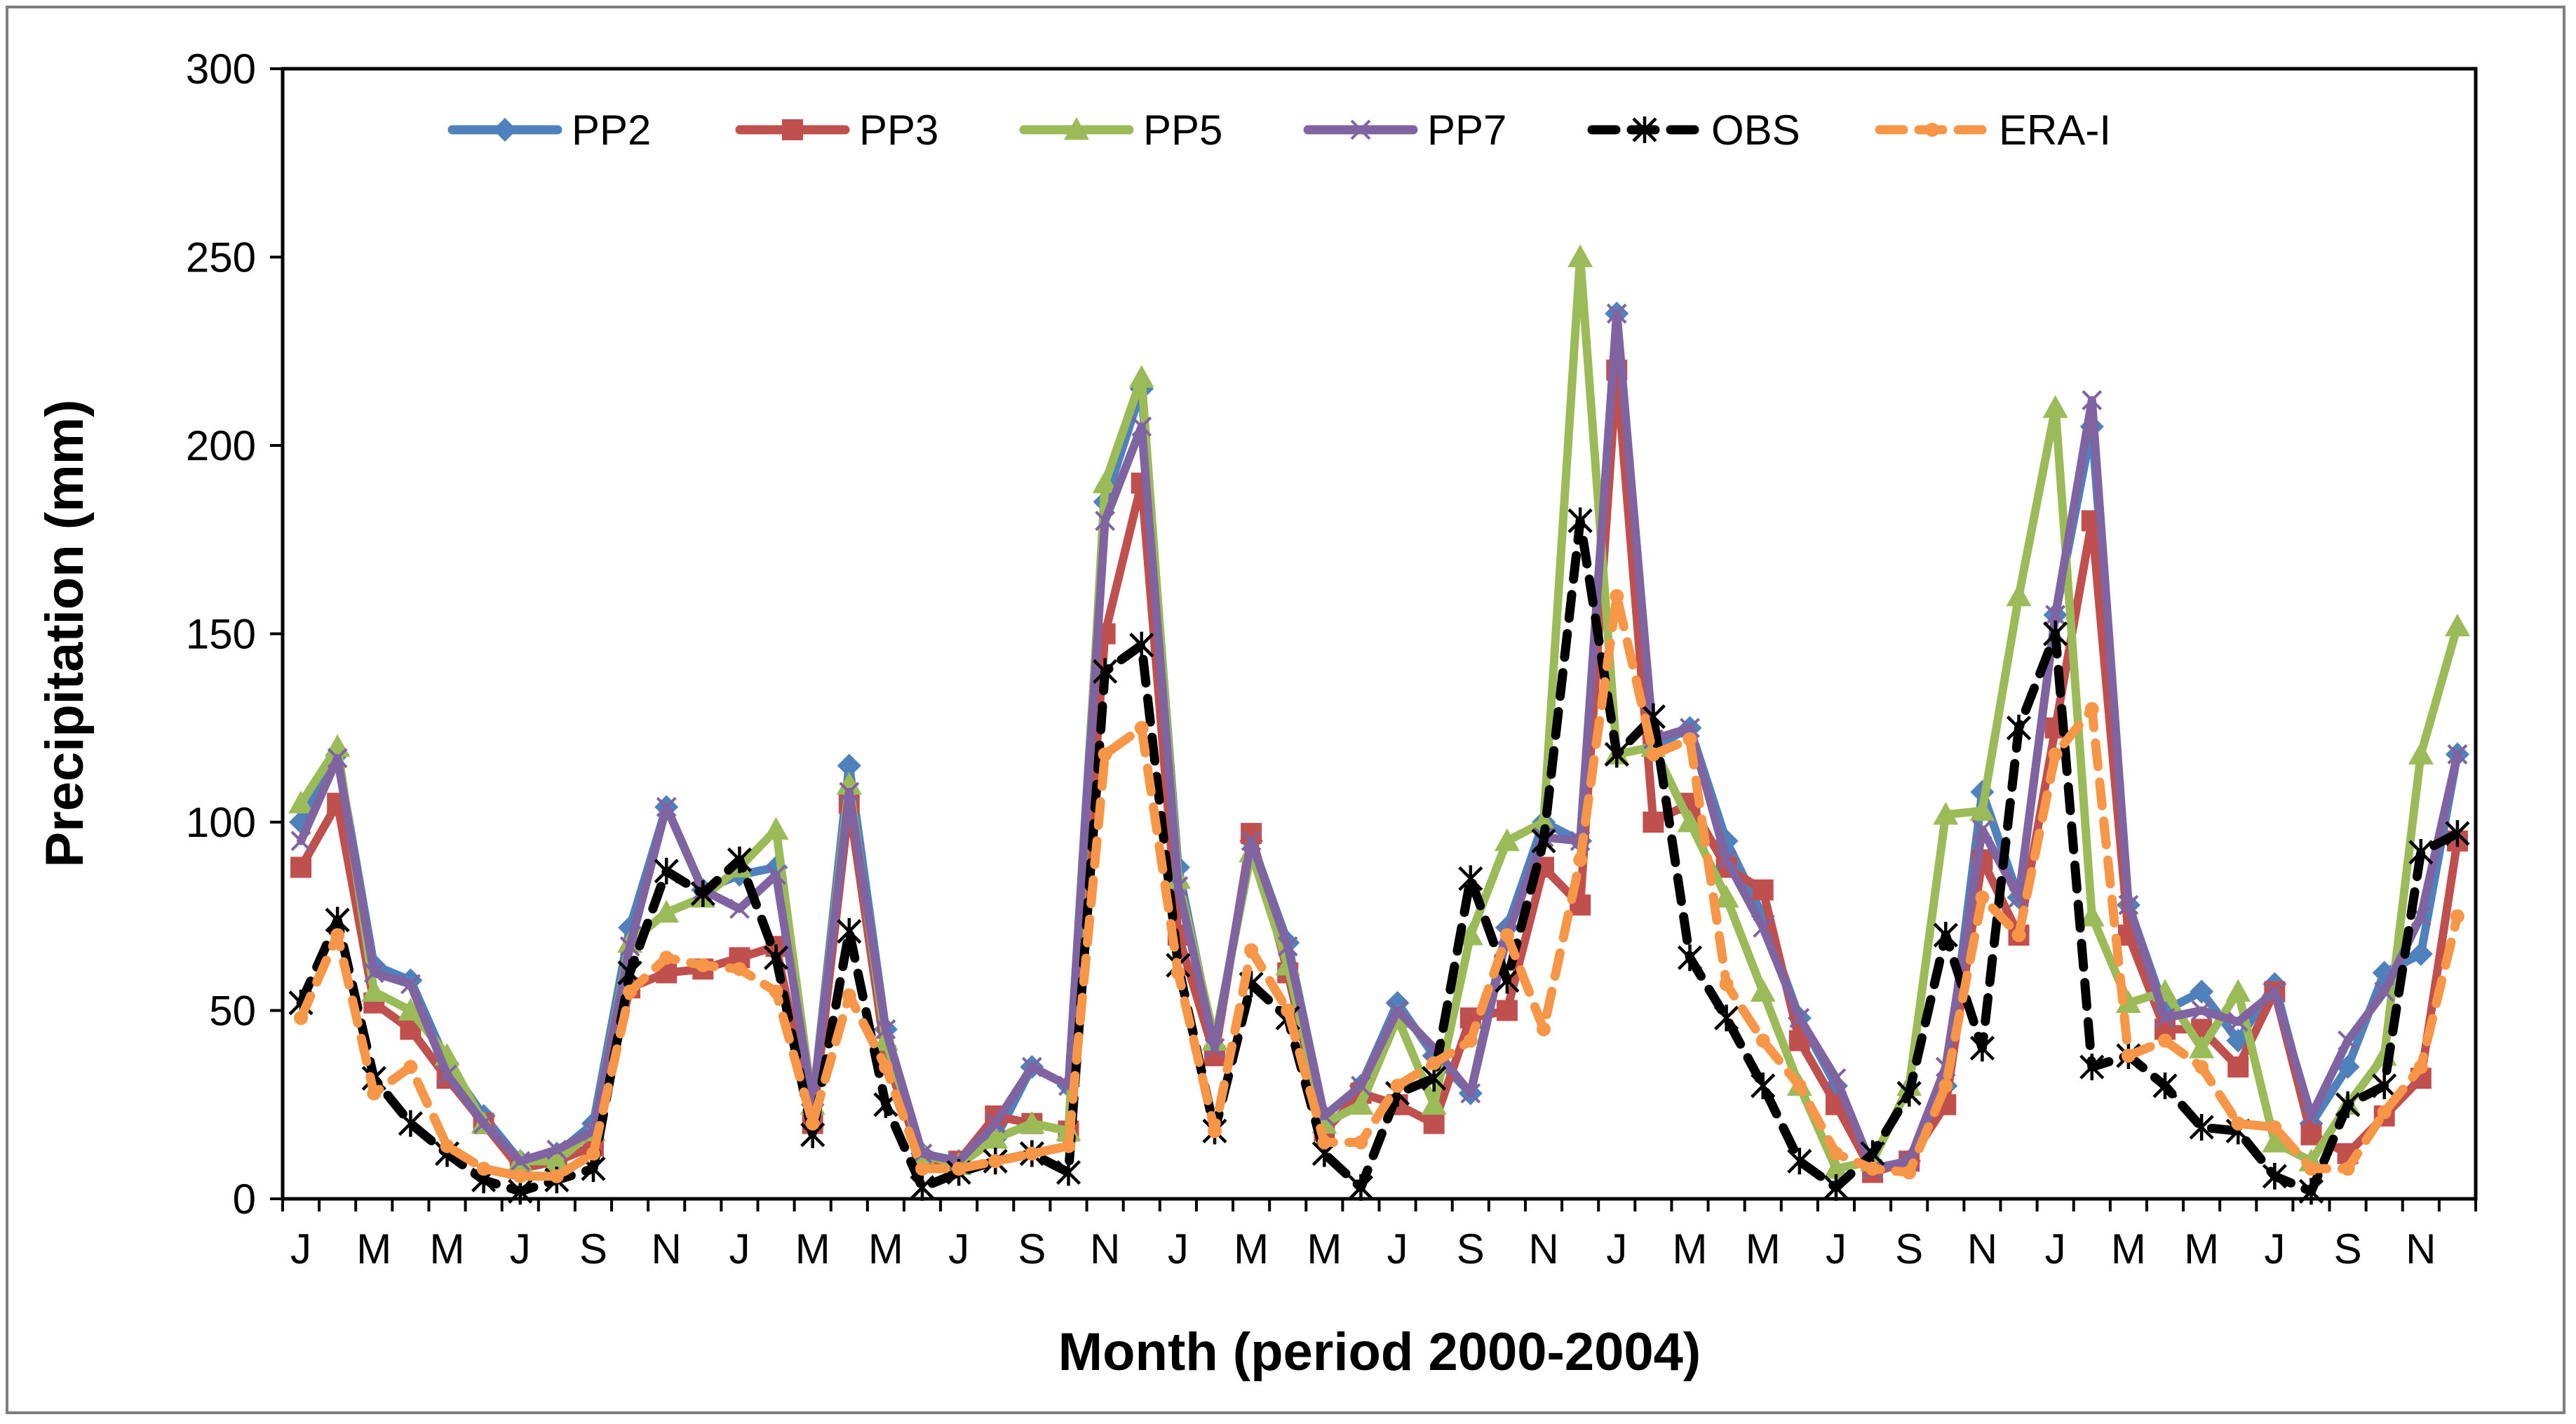  What do you see at coordinates (1404, 131) in the screenshot?
I see `legend-item-pp7: PP7` at bounding box center [1404, 131].